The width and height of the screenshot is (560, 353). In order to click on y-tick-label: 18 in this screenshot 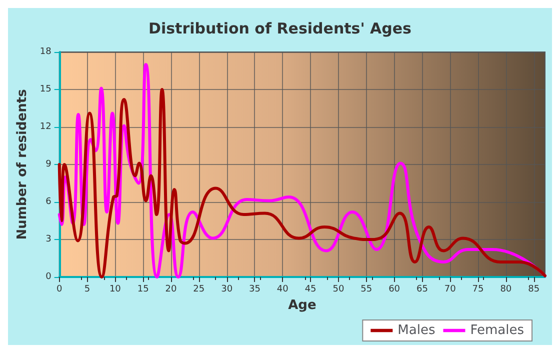, I will do `click(46, 52)`.